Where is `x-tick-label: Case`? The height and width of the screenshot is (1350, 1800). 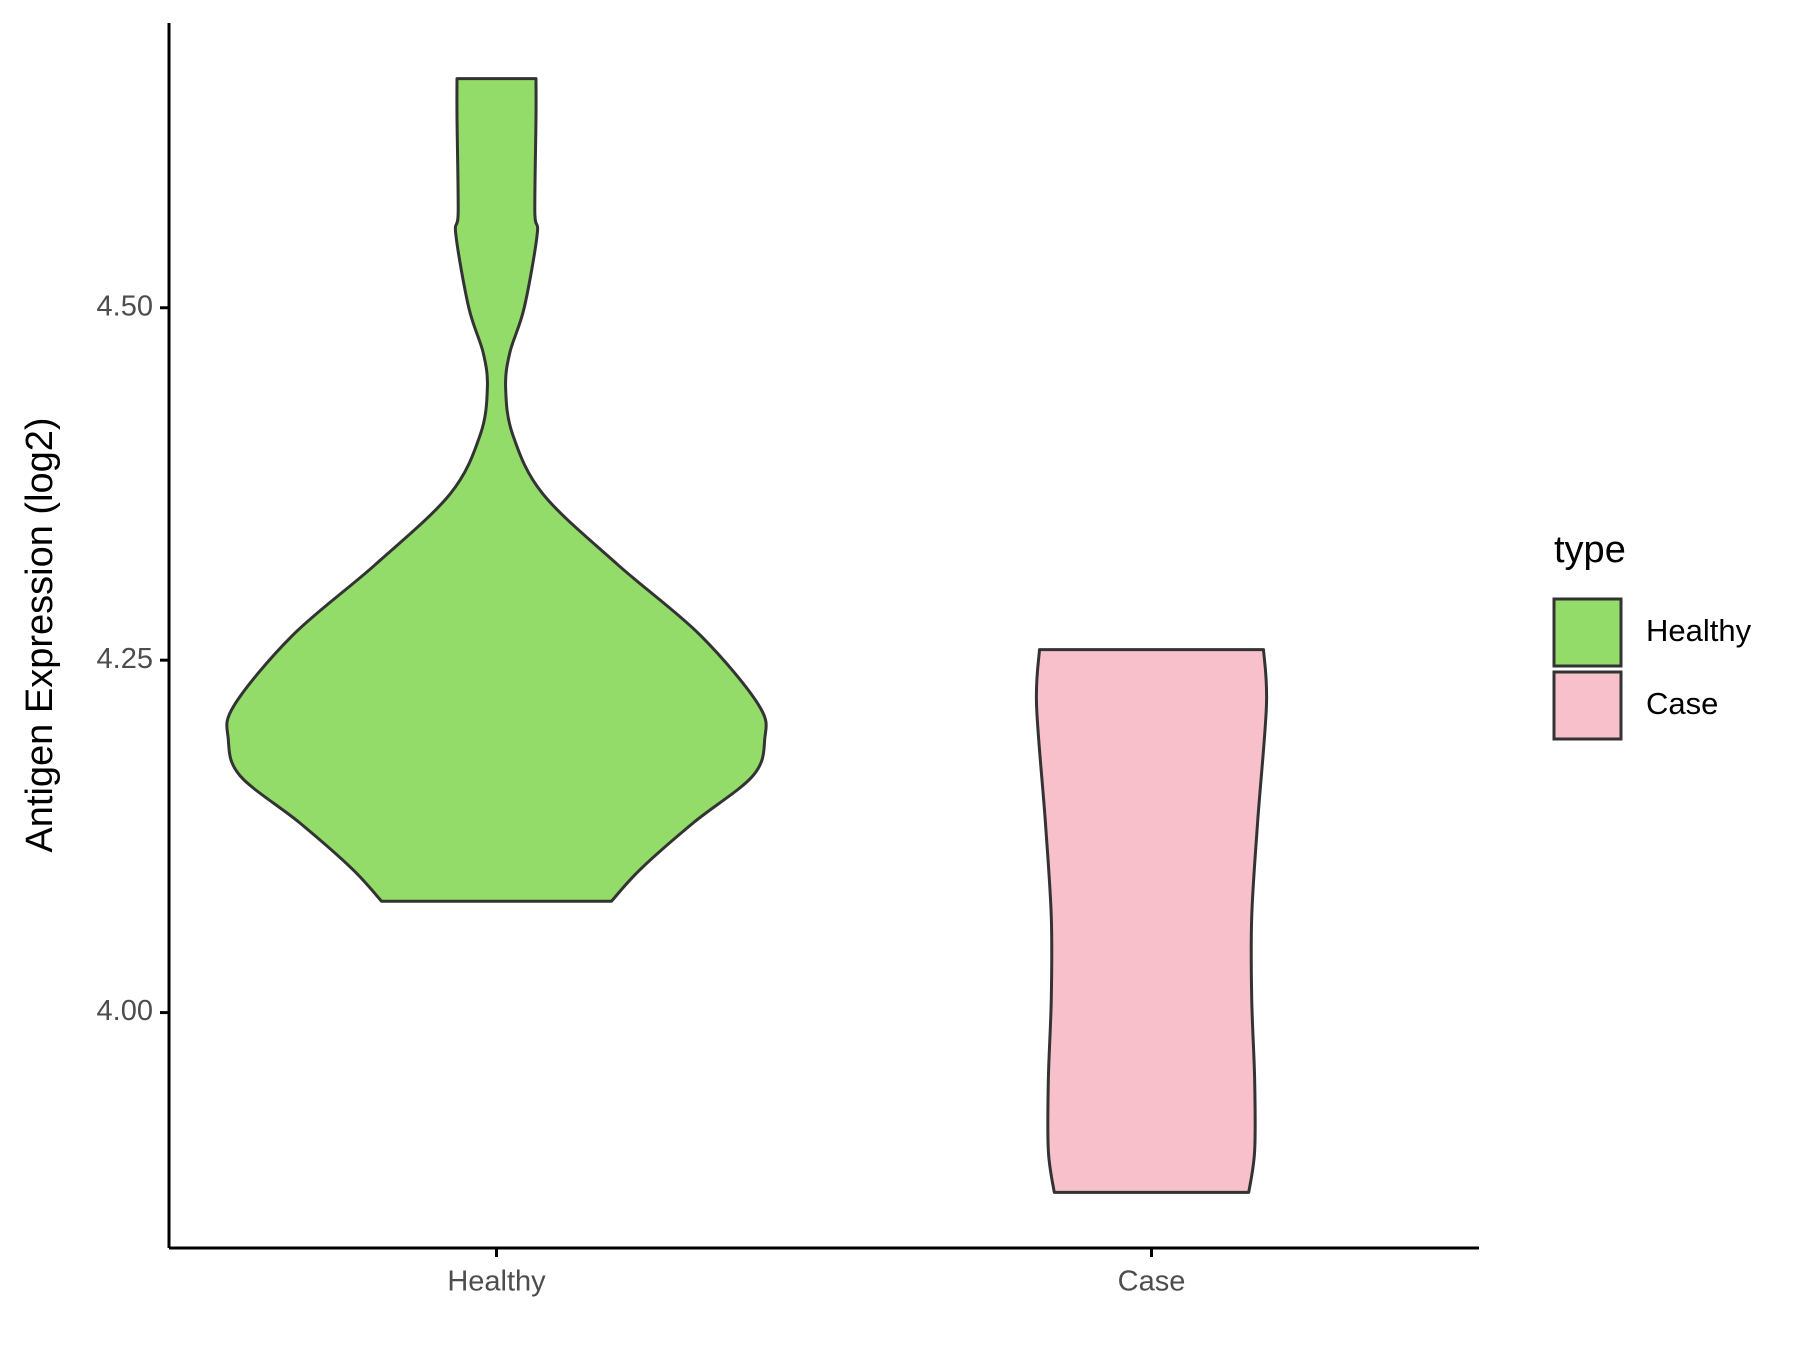
x-tick-label: Case is located at coordinates (1152, 1282).